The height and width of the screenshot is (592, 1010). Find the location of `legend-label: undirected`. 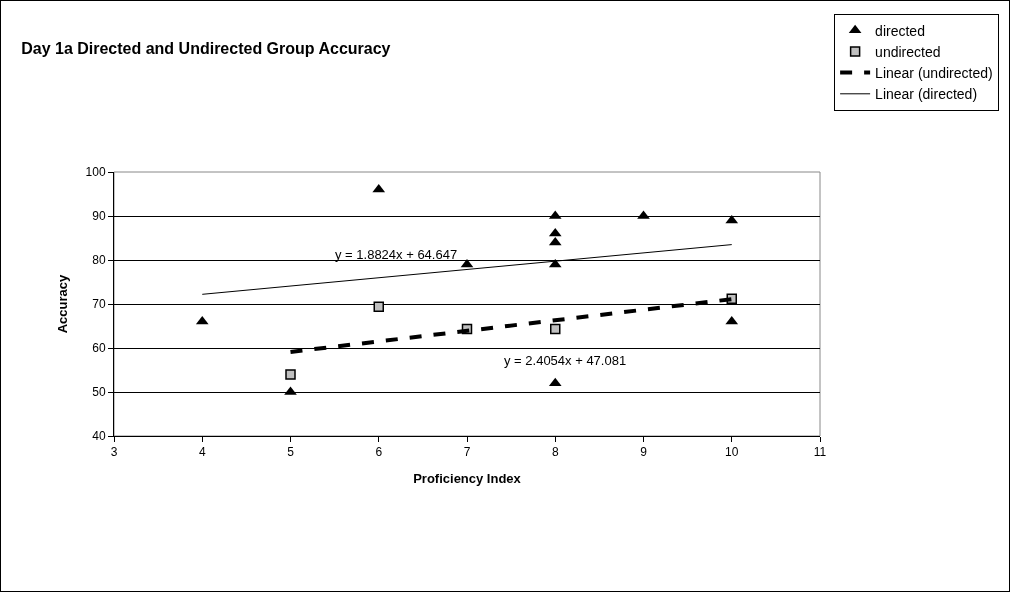

legend-label: undirected is located at coordinates (908, 51).